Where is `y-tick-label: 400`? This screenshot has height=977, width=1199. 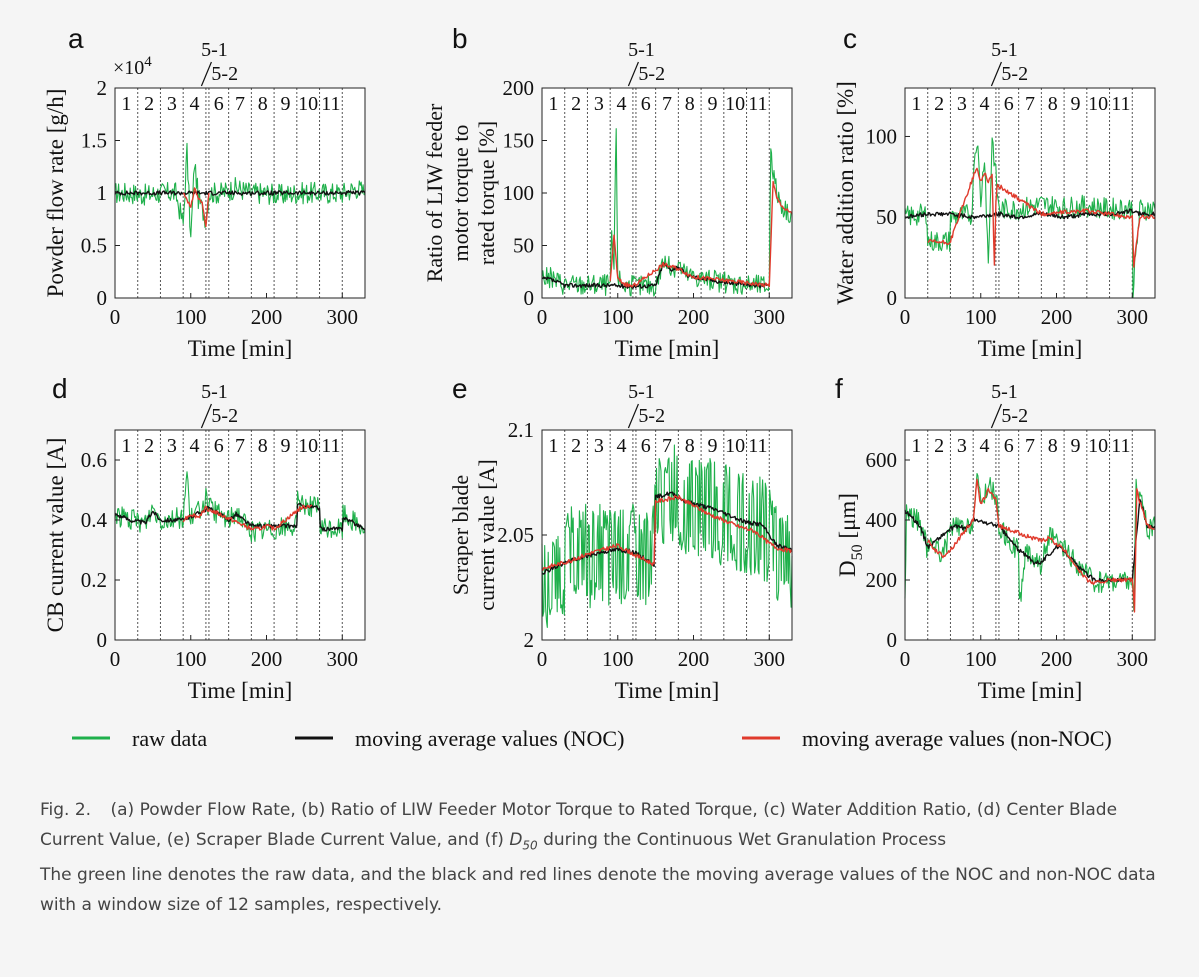 y-tick-label: 400 is located at coordinates (882, 520).